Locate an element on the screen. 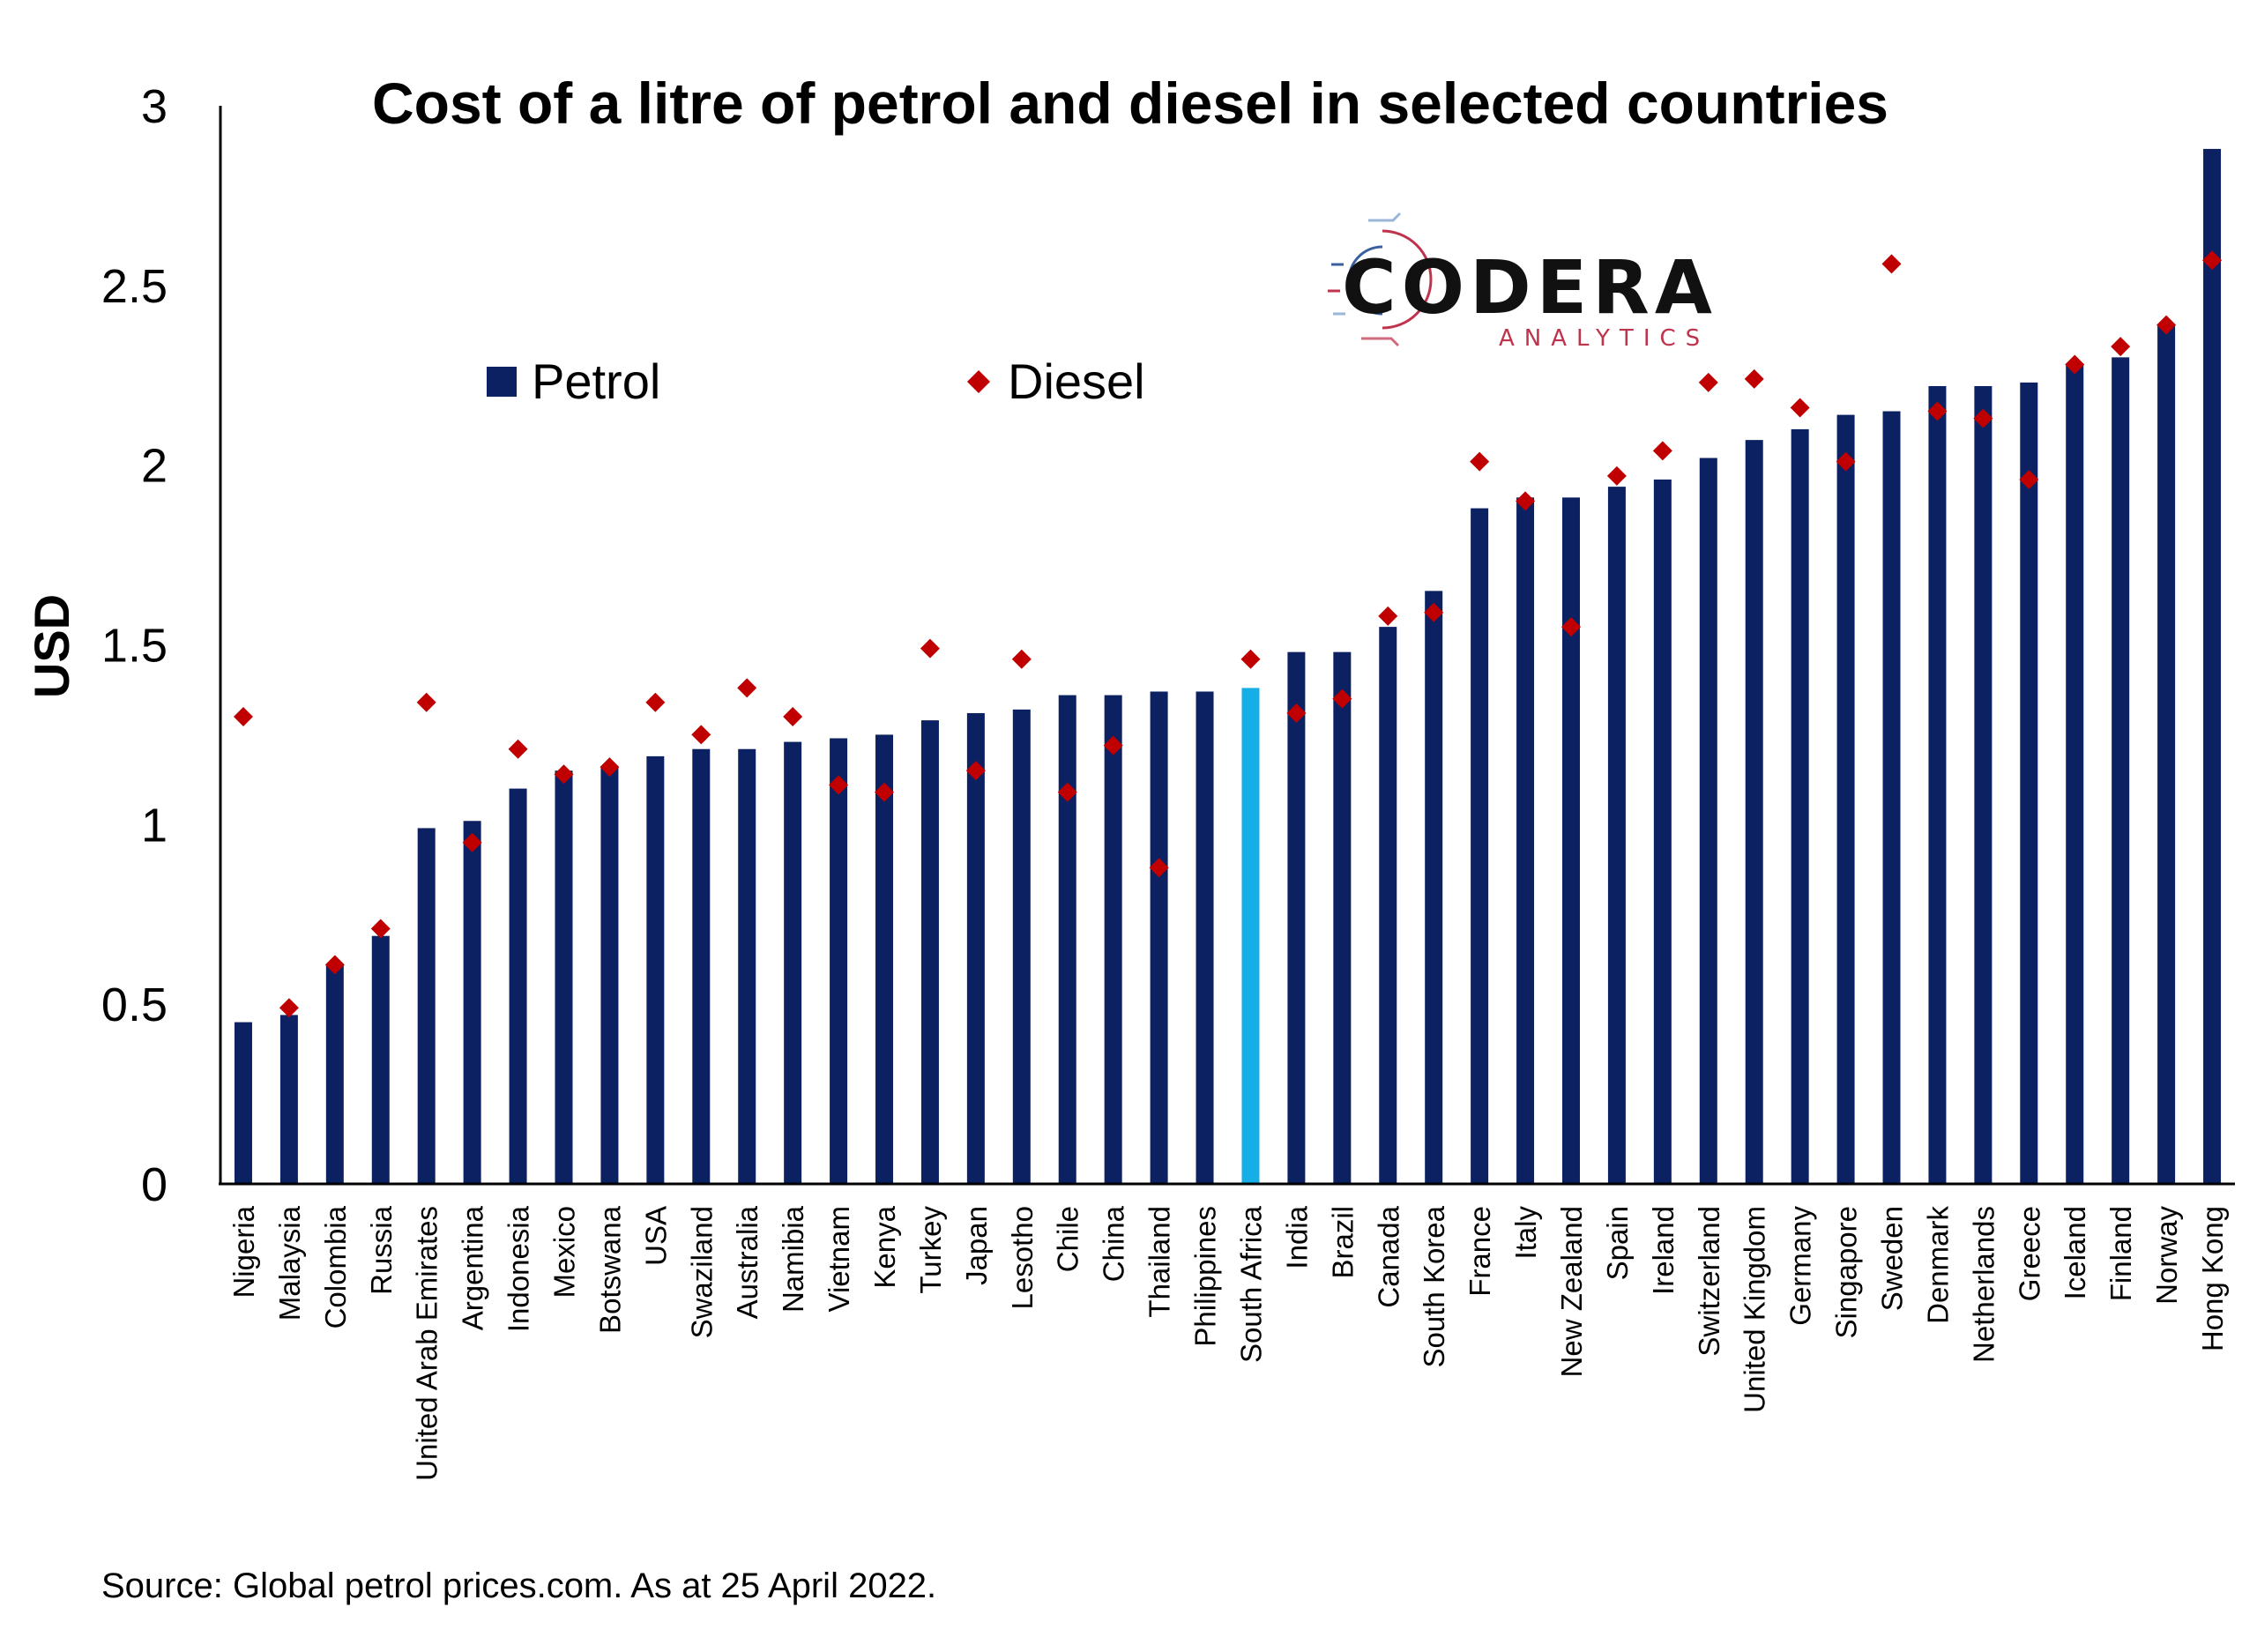 This screenshot has width=2257, height=1652. x-tick-label: Denmark is located at coordinates (1937, 1265).